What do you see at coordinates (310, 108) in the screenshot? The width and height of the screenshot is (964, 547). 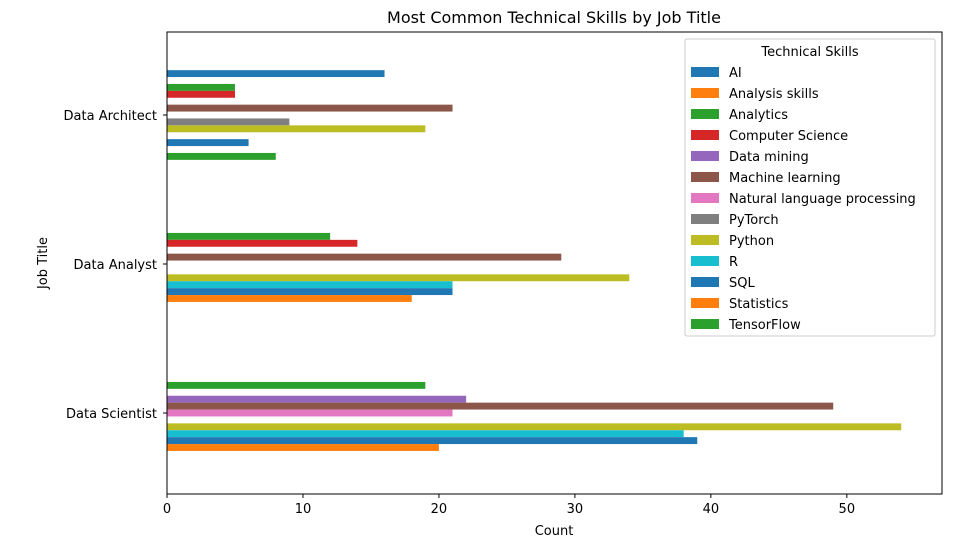 I see `bar-data-architect-machine-learning` at bounding box center [310, 108].